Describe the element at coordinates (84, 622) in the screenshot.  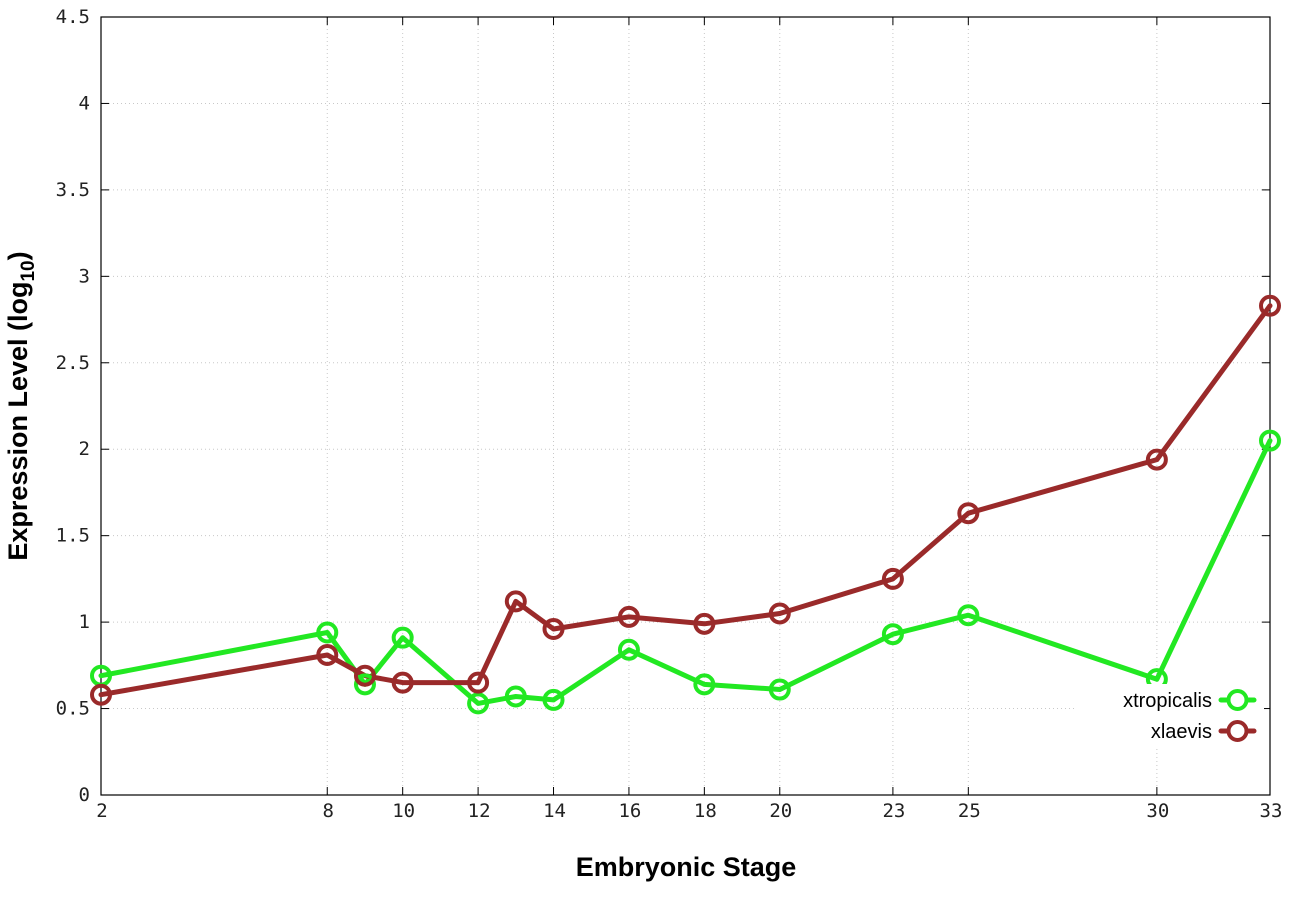
I see `y-tick-label: 1` at that location.